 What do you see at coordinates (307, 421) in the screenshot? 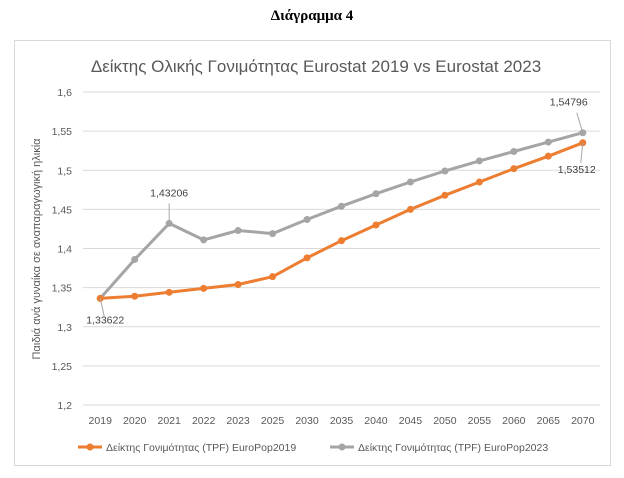
I see `x-tick-label: 2030` at bounding box center [307, 421].